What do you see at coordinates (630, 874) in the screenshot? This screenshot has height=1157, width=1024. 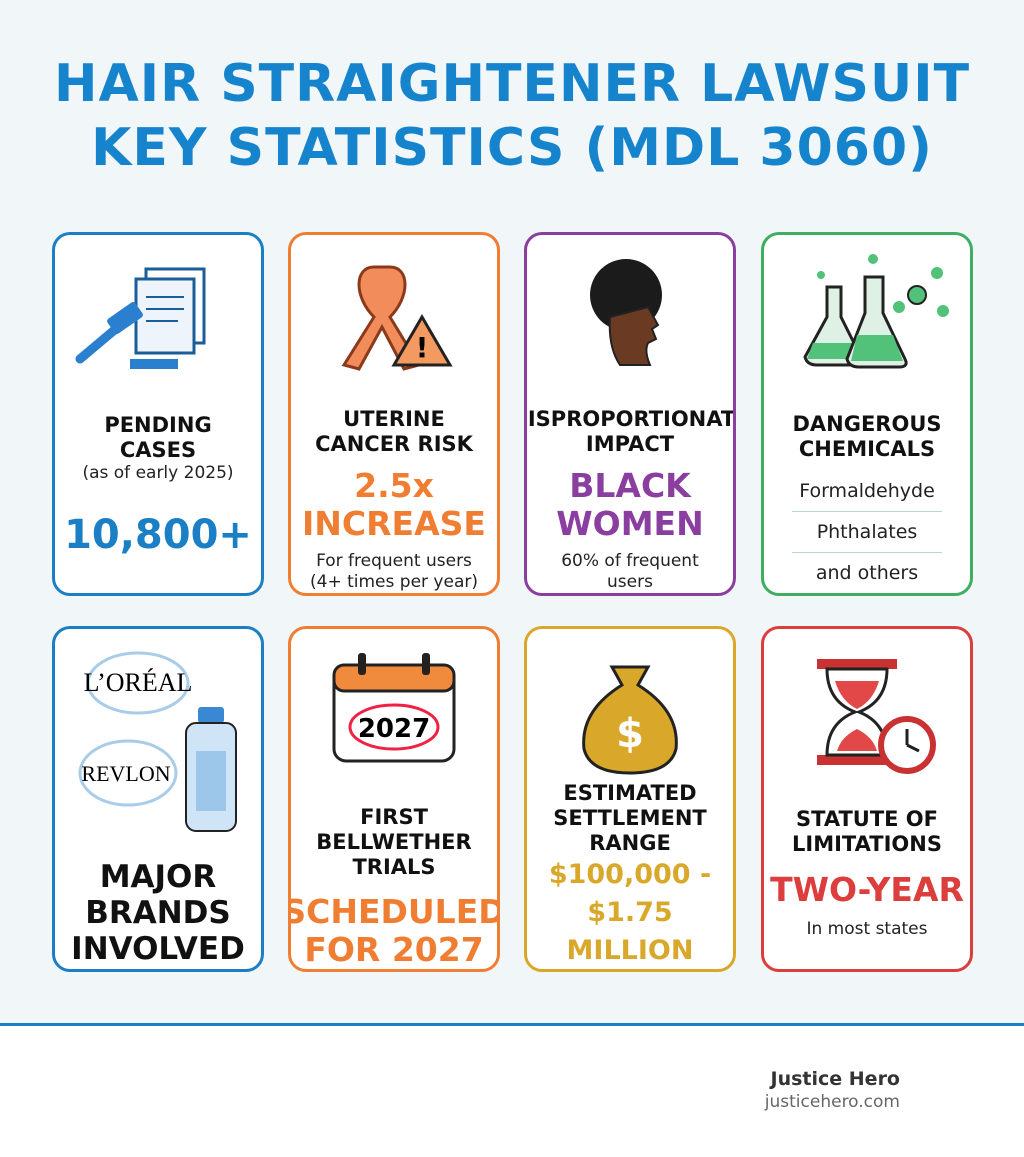 I see `stat-value: $100,000 -` at bounding box center [630, 874].